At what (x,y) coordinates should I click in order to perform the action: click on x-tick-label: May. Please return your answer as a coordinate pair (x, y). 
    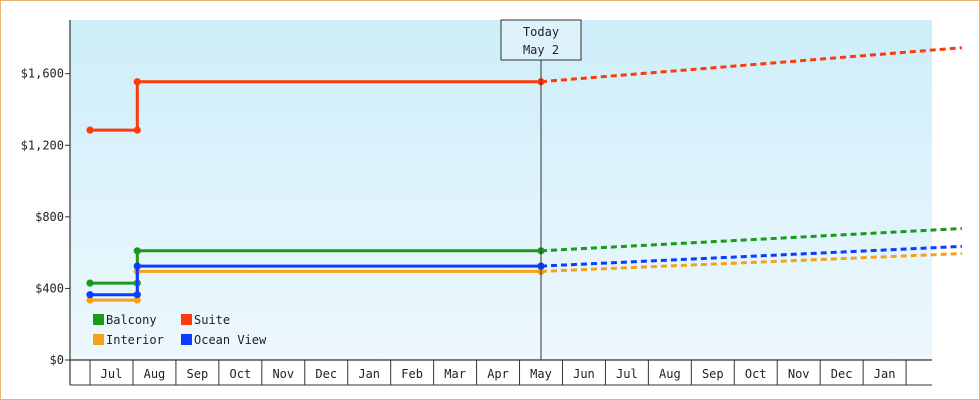
    Looking at the image, I should click on (541, 374).